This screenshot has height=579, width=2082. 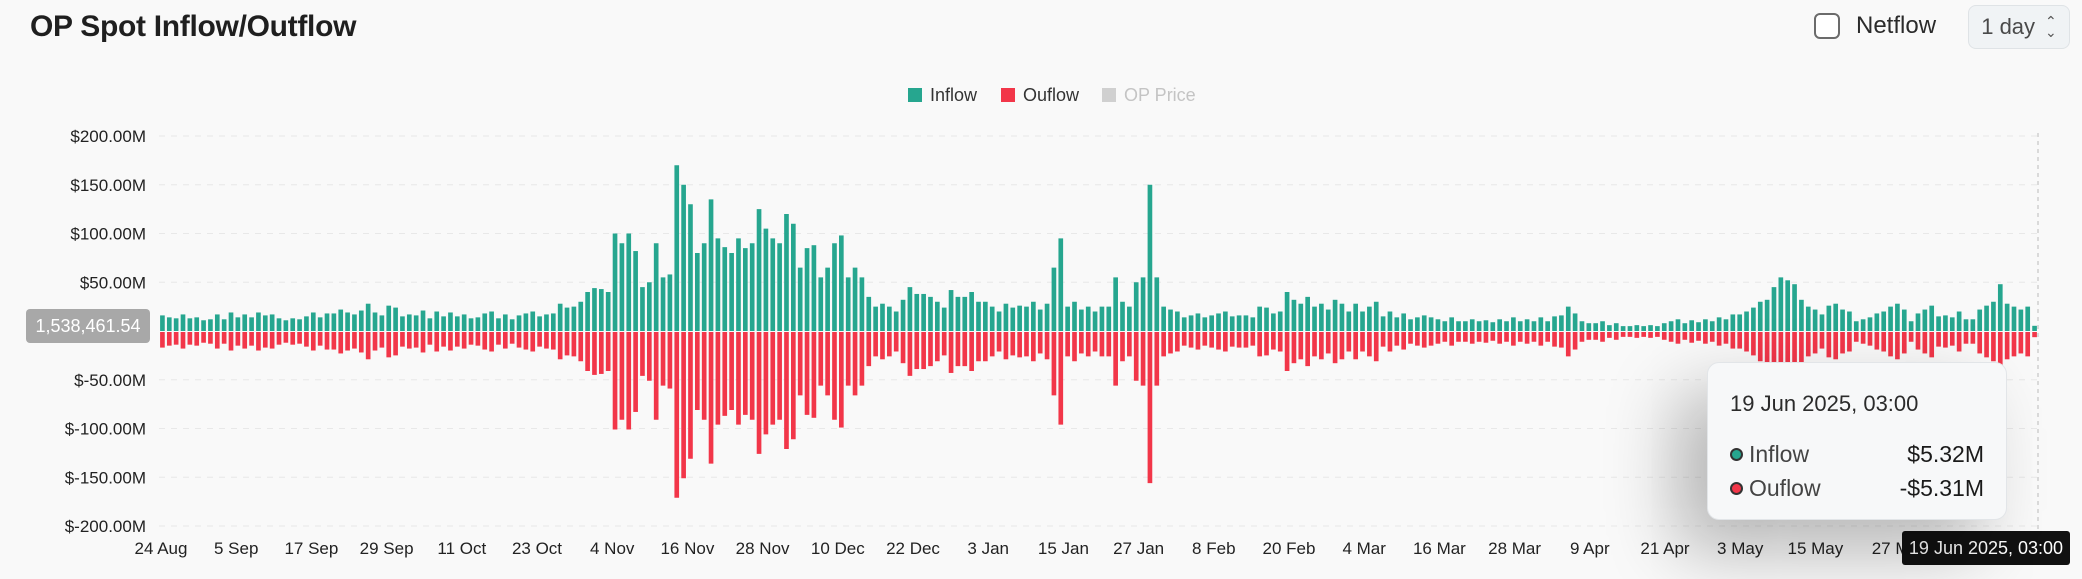 I want to click on x-tick-label: 11 Oct, so click(x=461, y=548).